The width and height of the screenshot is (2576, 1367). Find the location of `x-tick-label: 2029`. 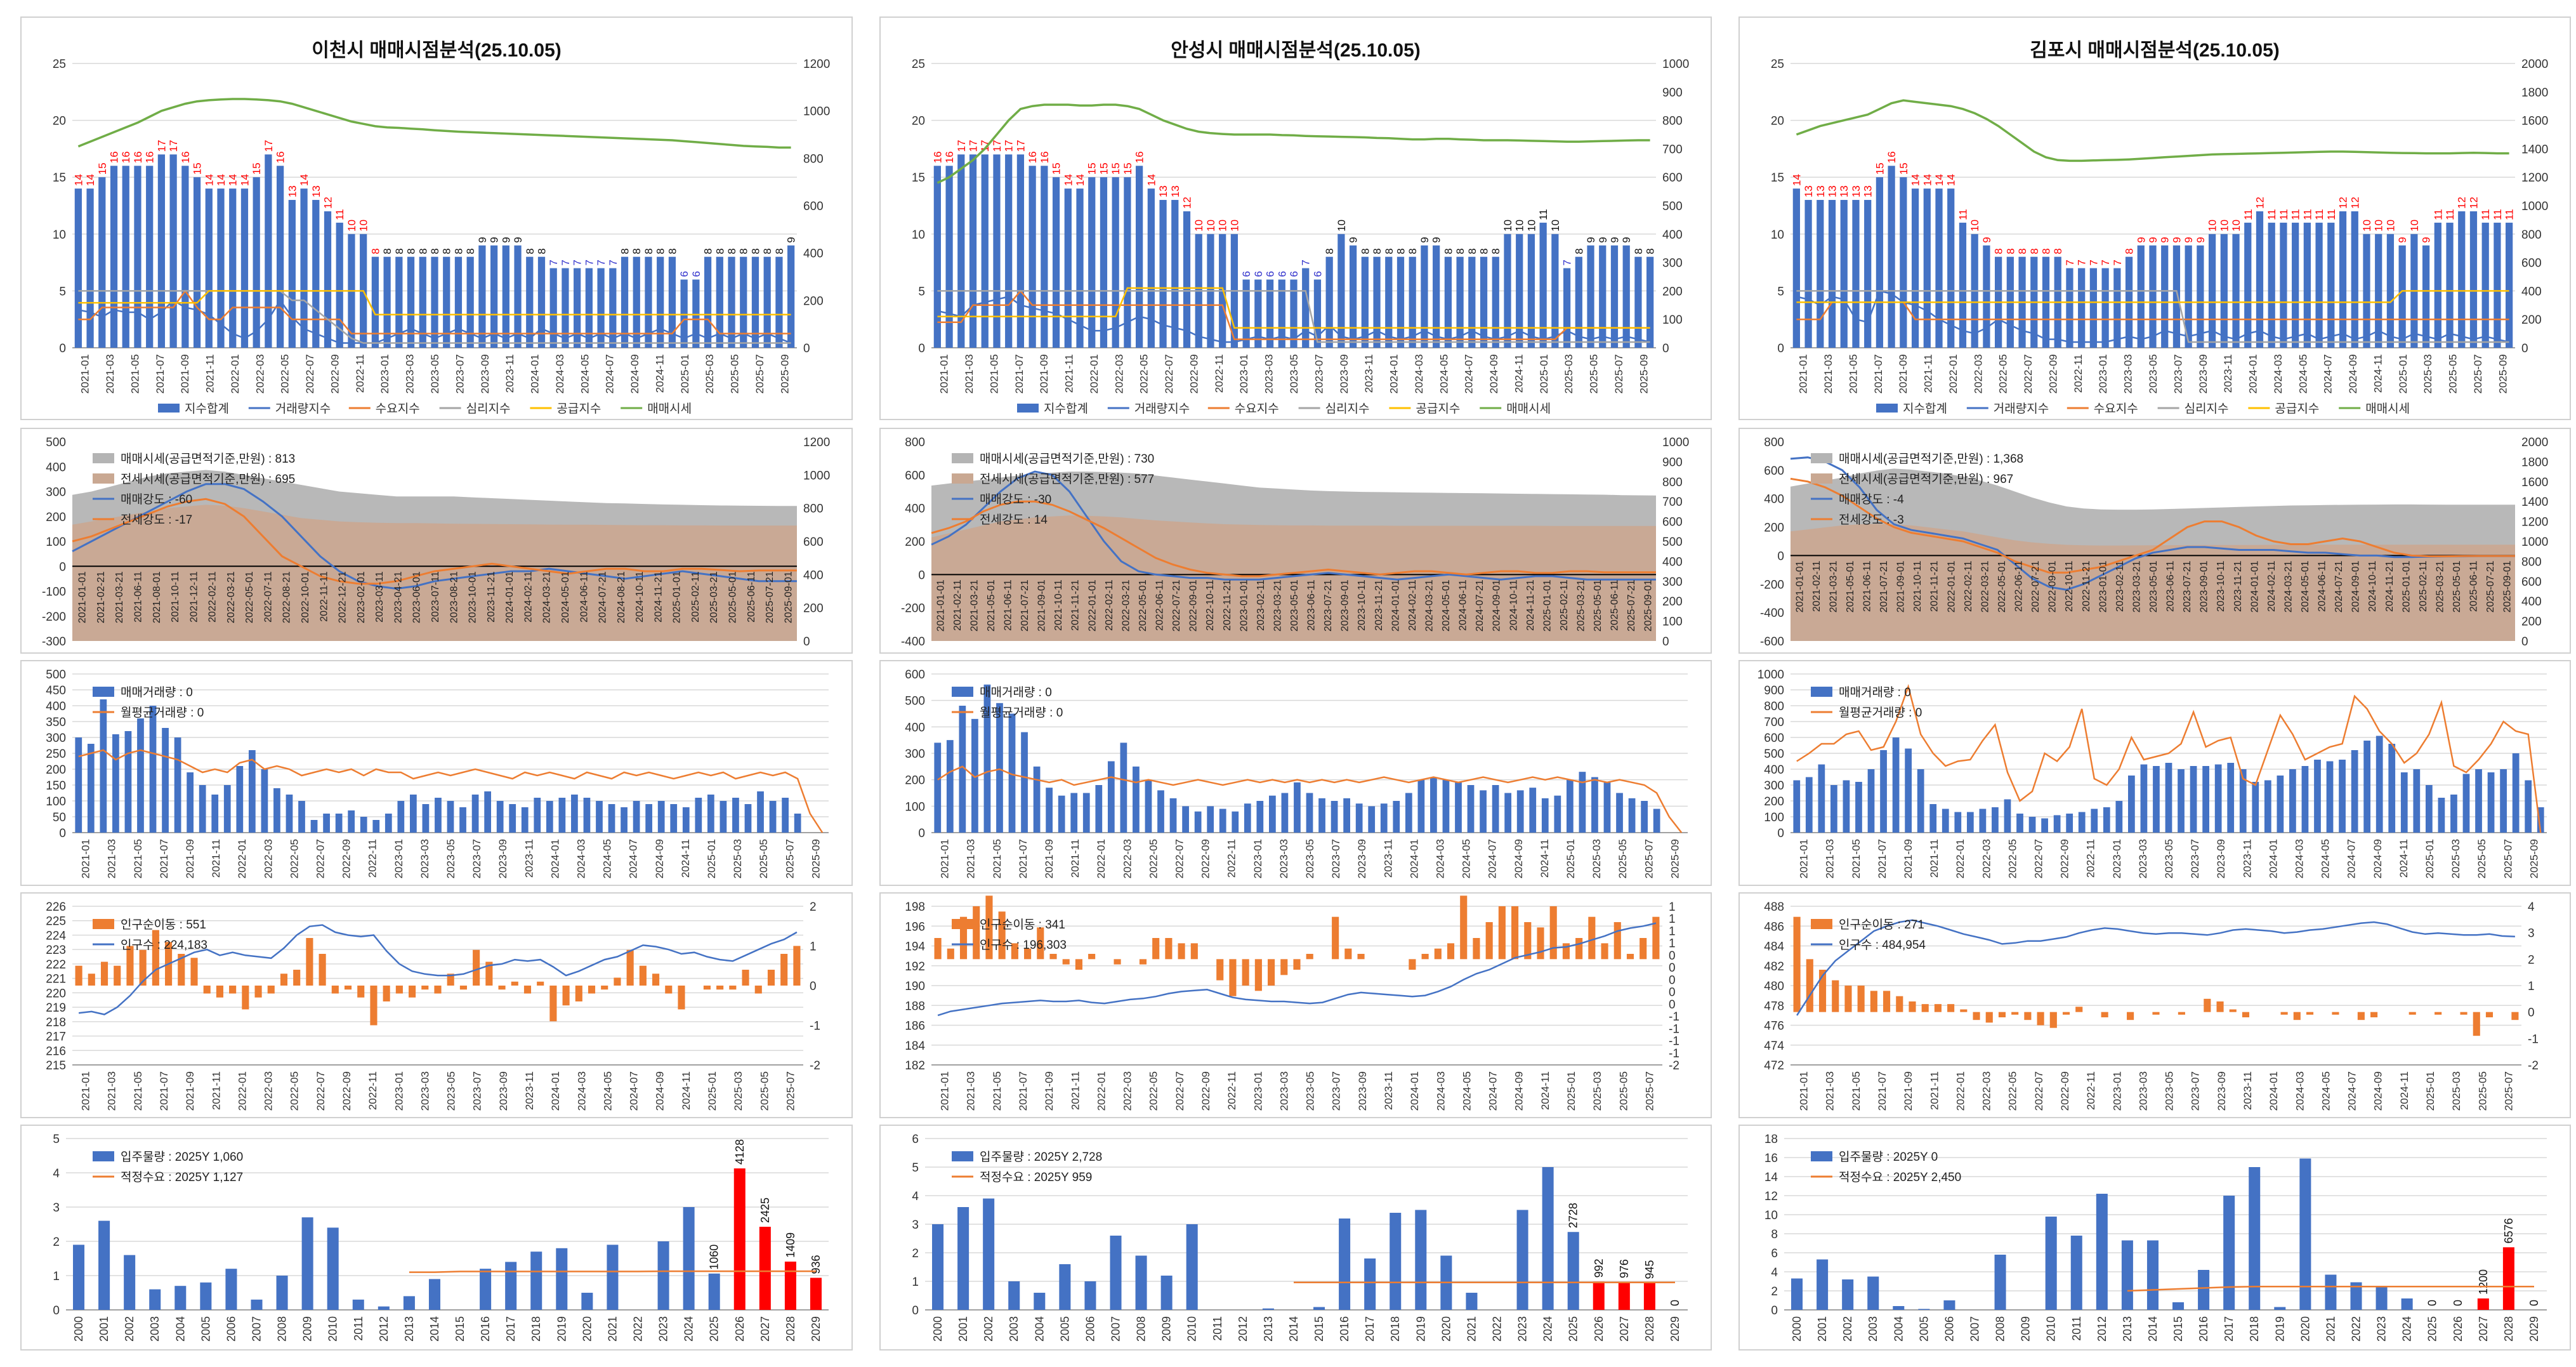

x-tick-label: 2029 is located at coordinates (816, 1329).